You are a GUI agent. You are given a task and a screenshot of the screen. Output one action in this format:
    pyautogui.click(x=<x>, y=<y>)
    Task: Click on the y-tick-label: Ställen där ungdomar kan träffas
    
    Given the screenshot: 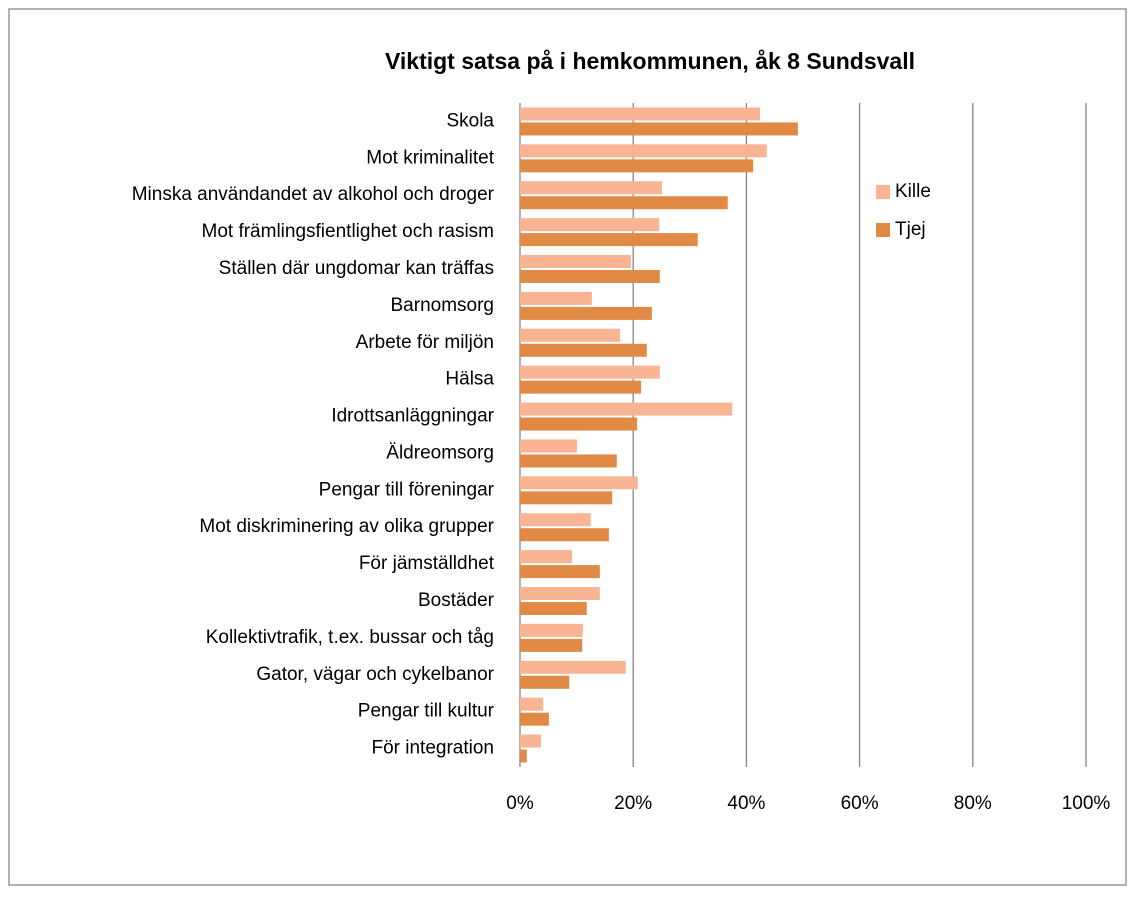 What is the action you would take?
    pyautogui.click(x=356, y=268)
    